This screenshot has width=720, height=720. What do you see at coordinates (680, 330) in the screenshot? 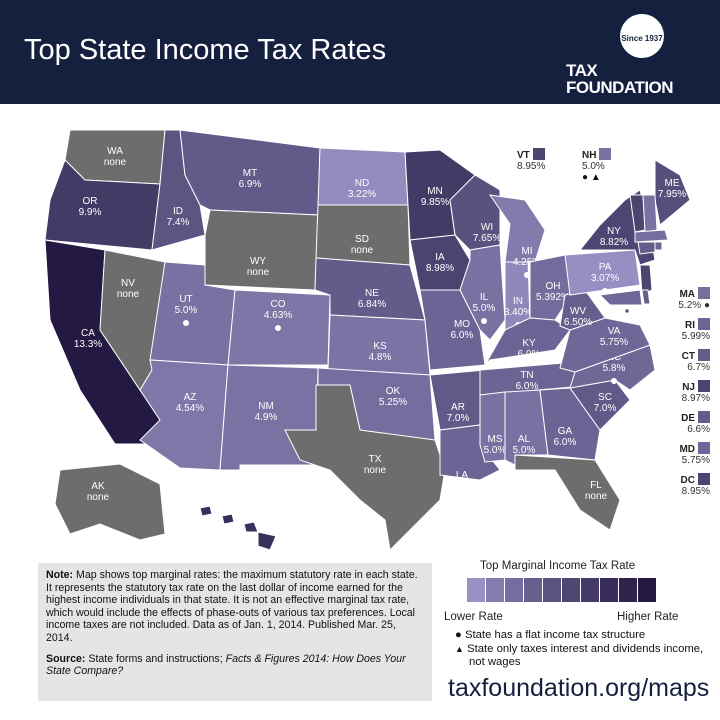
I see `callout-ri: RI 5.99%` at bounding box center [680, 330].